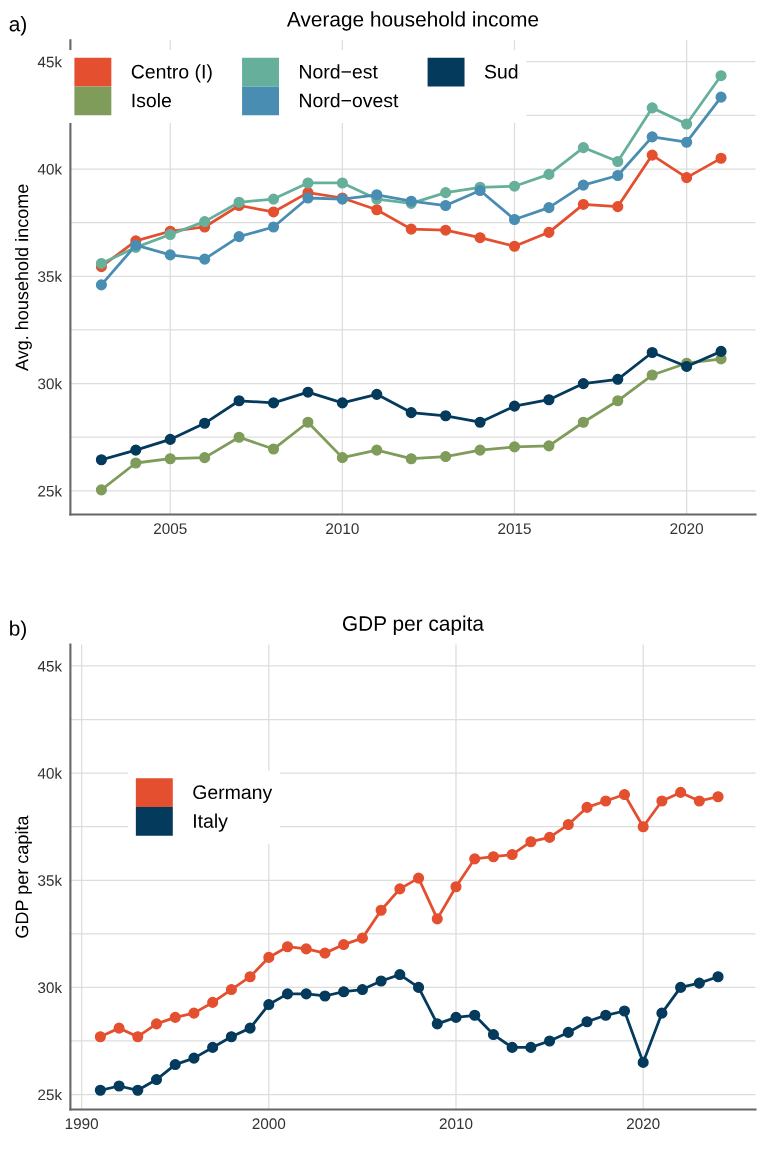 The height and width of the screenshot is (1151, 757). I want to click on y-axis-title: Avg. household income, so click(23, 278).